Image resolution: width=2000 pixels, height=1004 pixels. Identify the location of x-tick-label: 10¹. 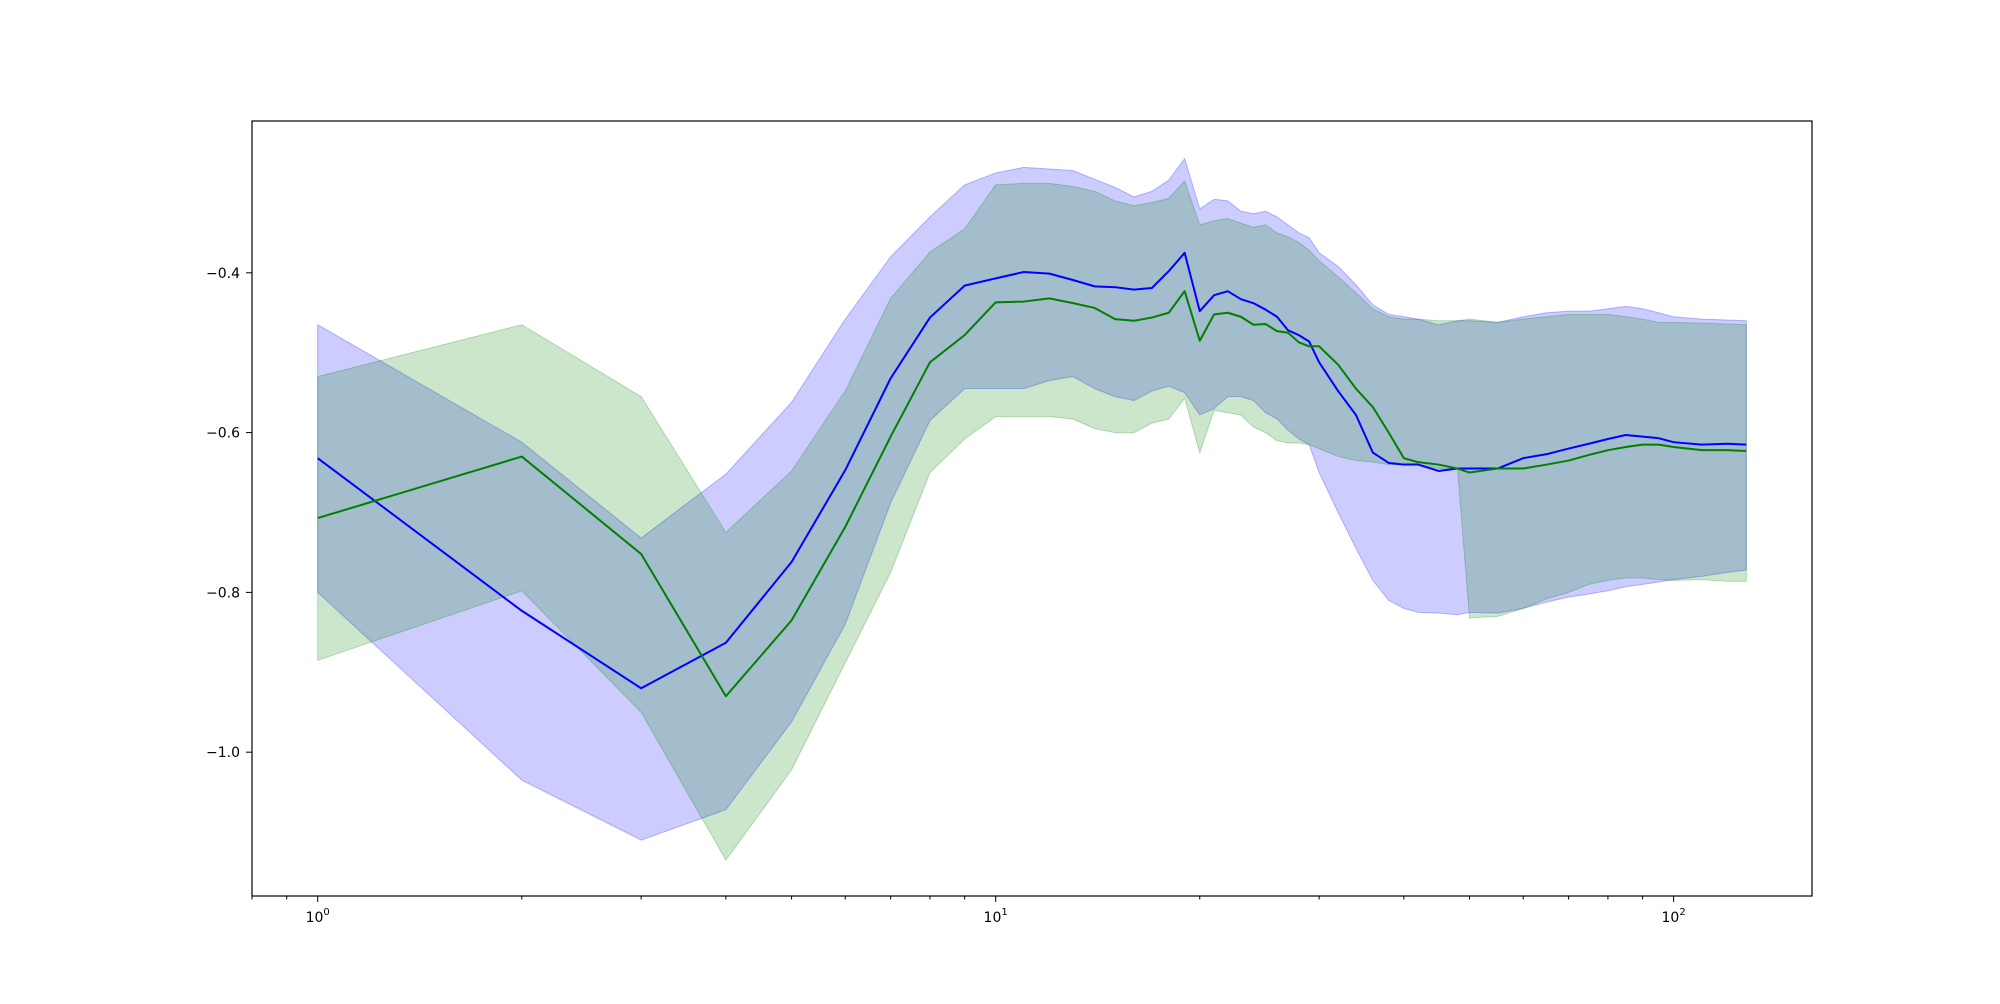
(996, 916).